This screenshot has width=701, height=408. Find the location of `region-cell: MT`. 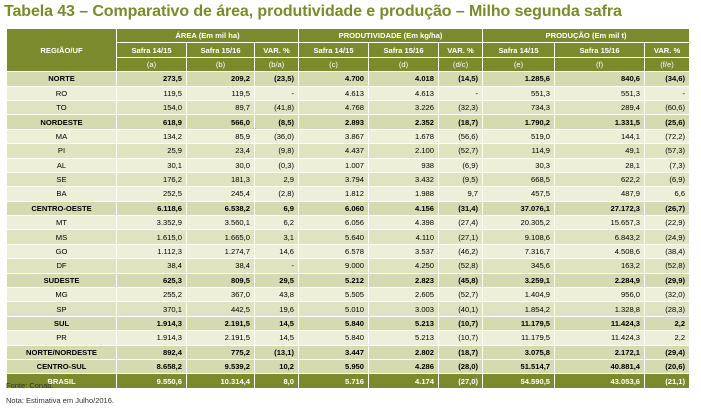

region-cell: MT is located at coordinates (61, 223).